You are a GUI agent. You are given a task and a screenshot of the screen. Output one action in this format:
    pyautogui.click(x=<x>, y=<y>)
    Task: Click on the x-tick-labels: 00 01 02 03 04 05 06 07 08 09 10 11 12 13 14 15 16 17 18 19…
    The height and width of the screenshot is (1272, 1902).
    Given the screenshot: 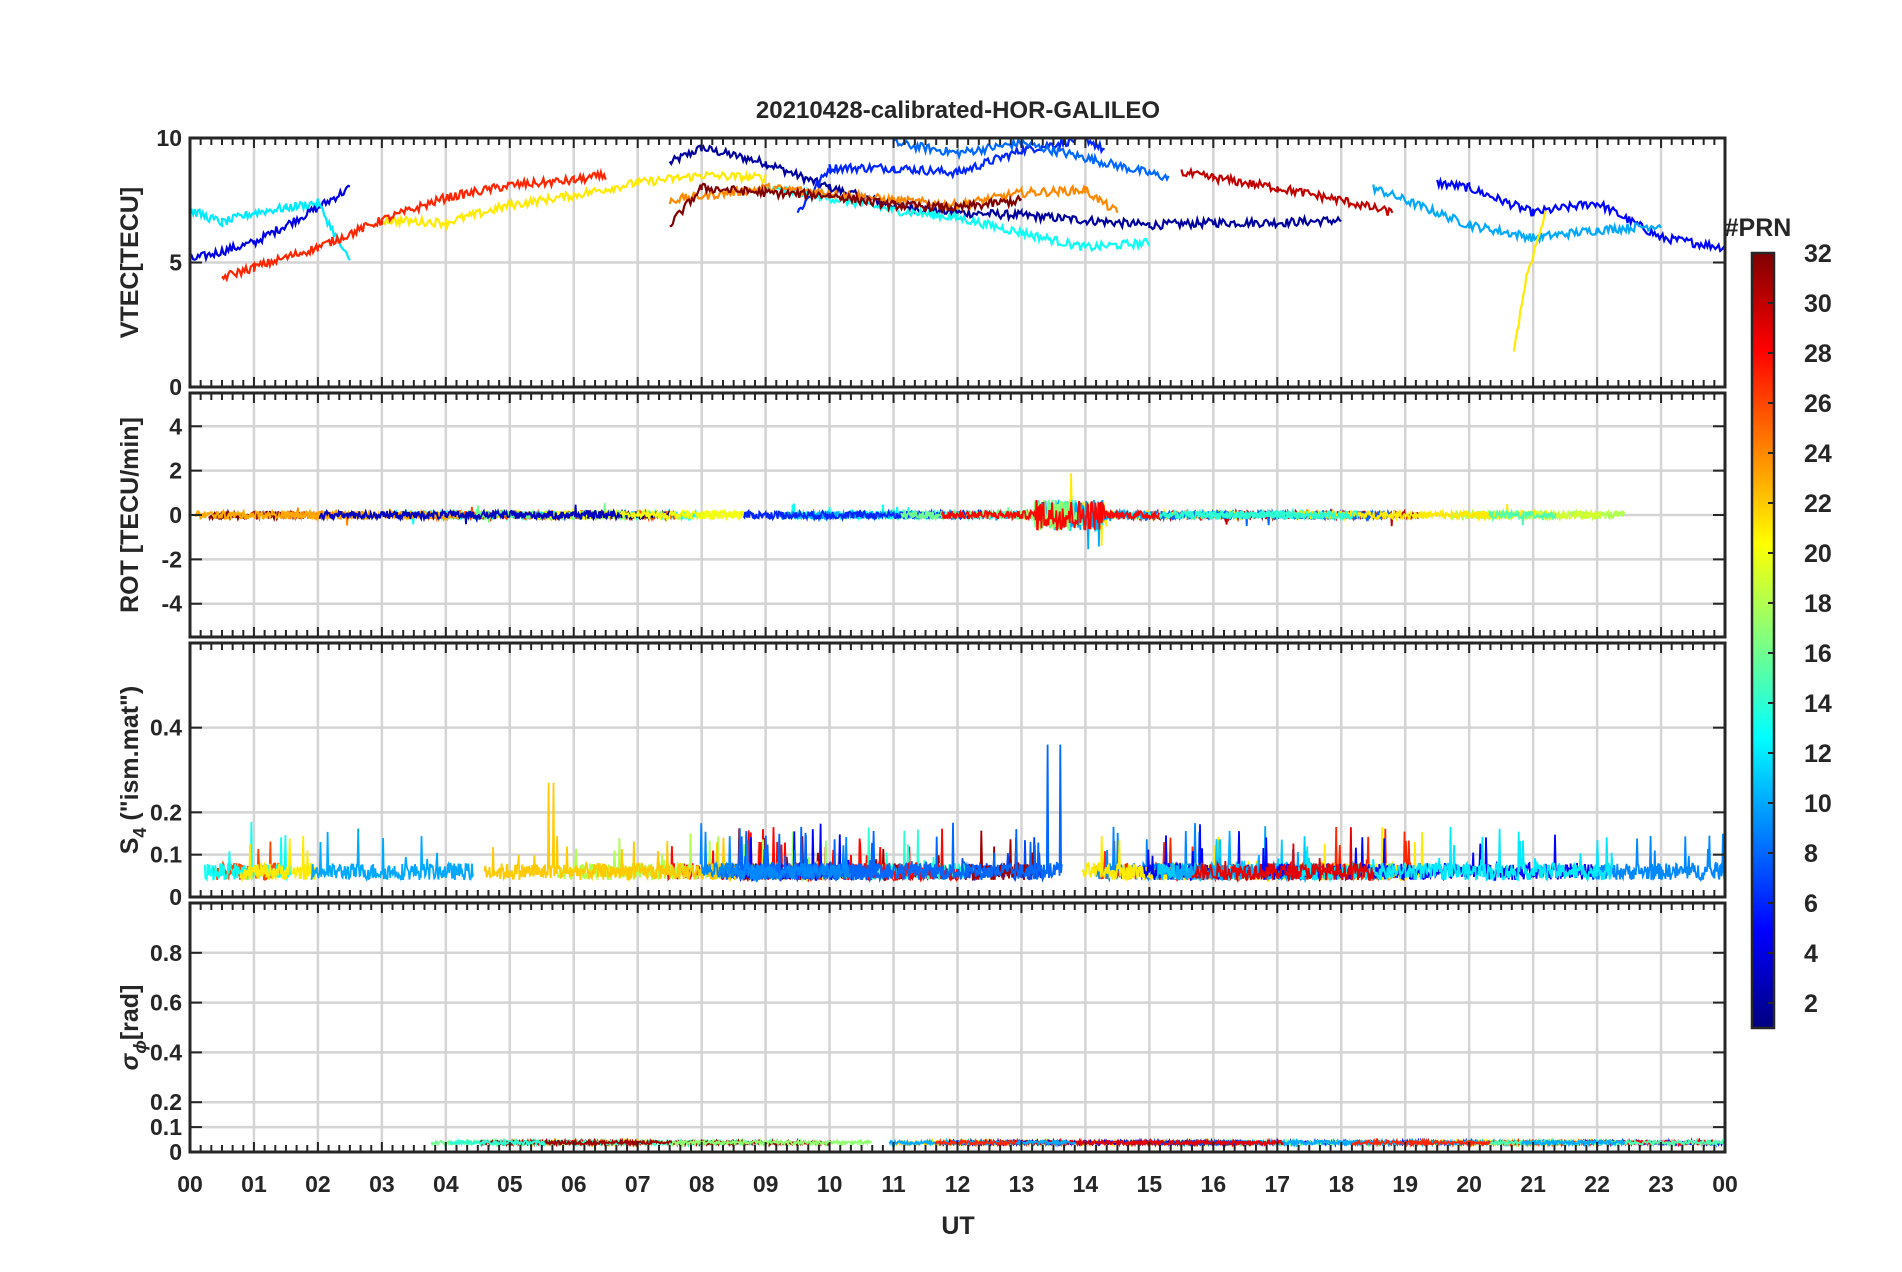 What is the action you would take?
    pyautogui.click(x=957, y=1184)
    